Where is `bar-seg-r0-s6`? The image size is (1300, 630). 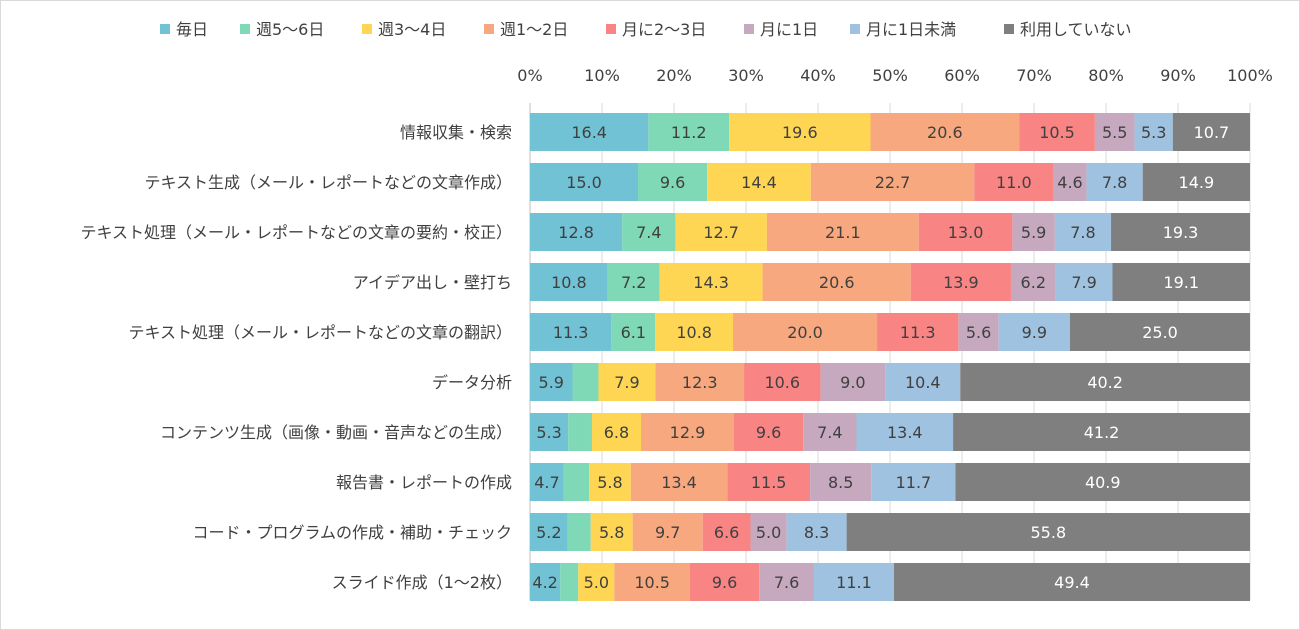
bar-seg-r0-s6 is located at coordinates (1153, 132).